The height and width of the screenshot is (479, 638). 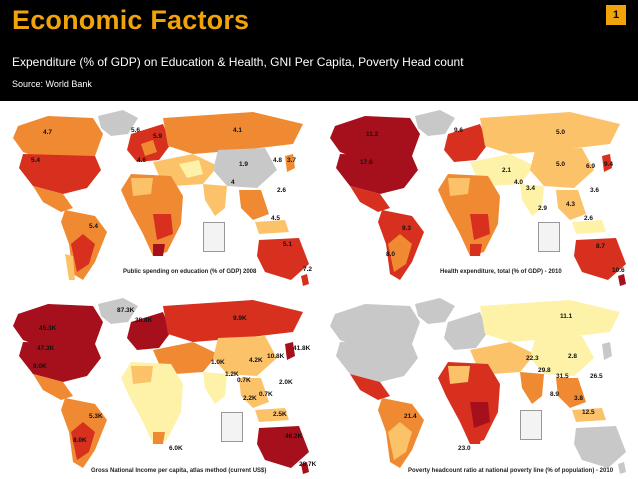 What do you see at coordinates (518, 182) in the screenshot?
I see `map-value-label: 4.0` at bounding box center [518, 182].